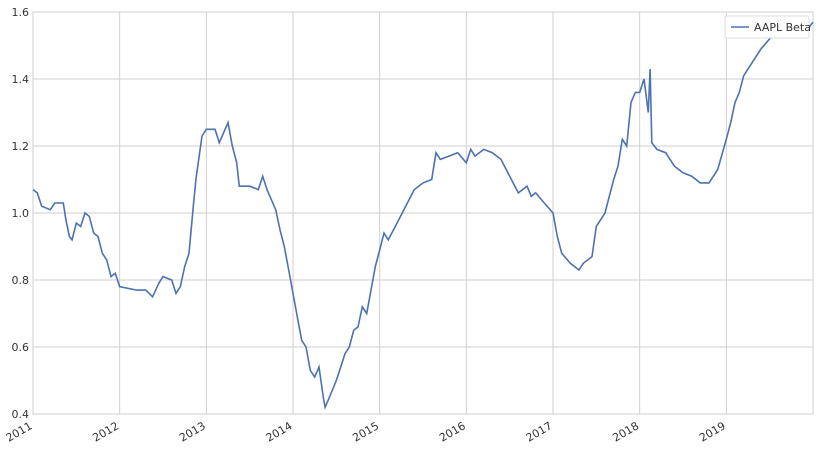 The height and width of the screenshot is (449, 819). I want to click on legend-box, so click(767, 27).